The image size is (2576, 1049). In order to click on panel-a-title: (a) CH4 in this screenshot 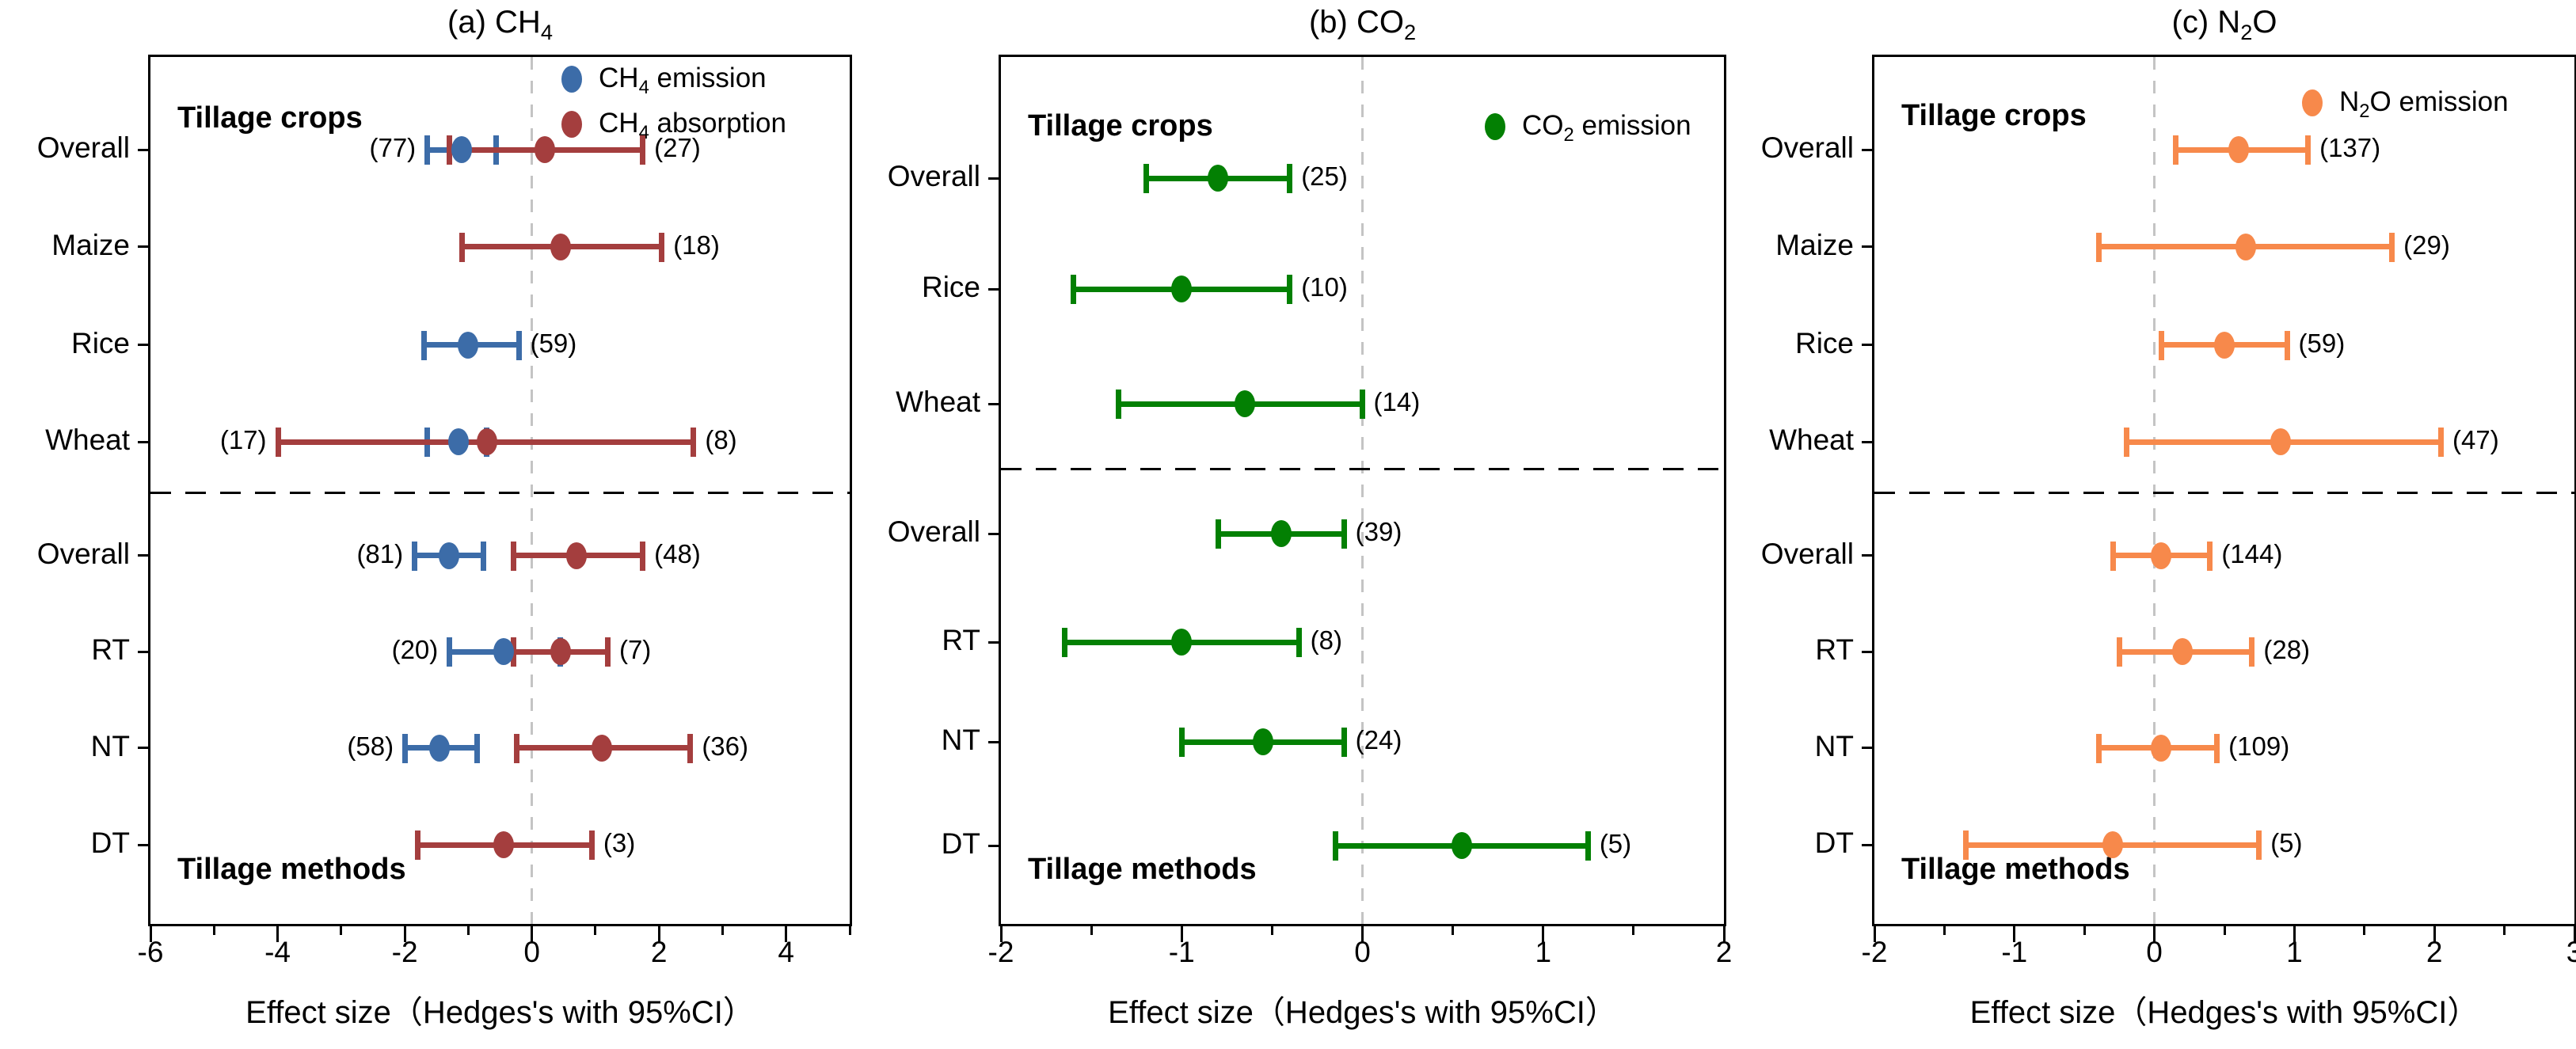, I will do `click(500, 24)`.